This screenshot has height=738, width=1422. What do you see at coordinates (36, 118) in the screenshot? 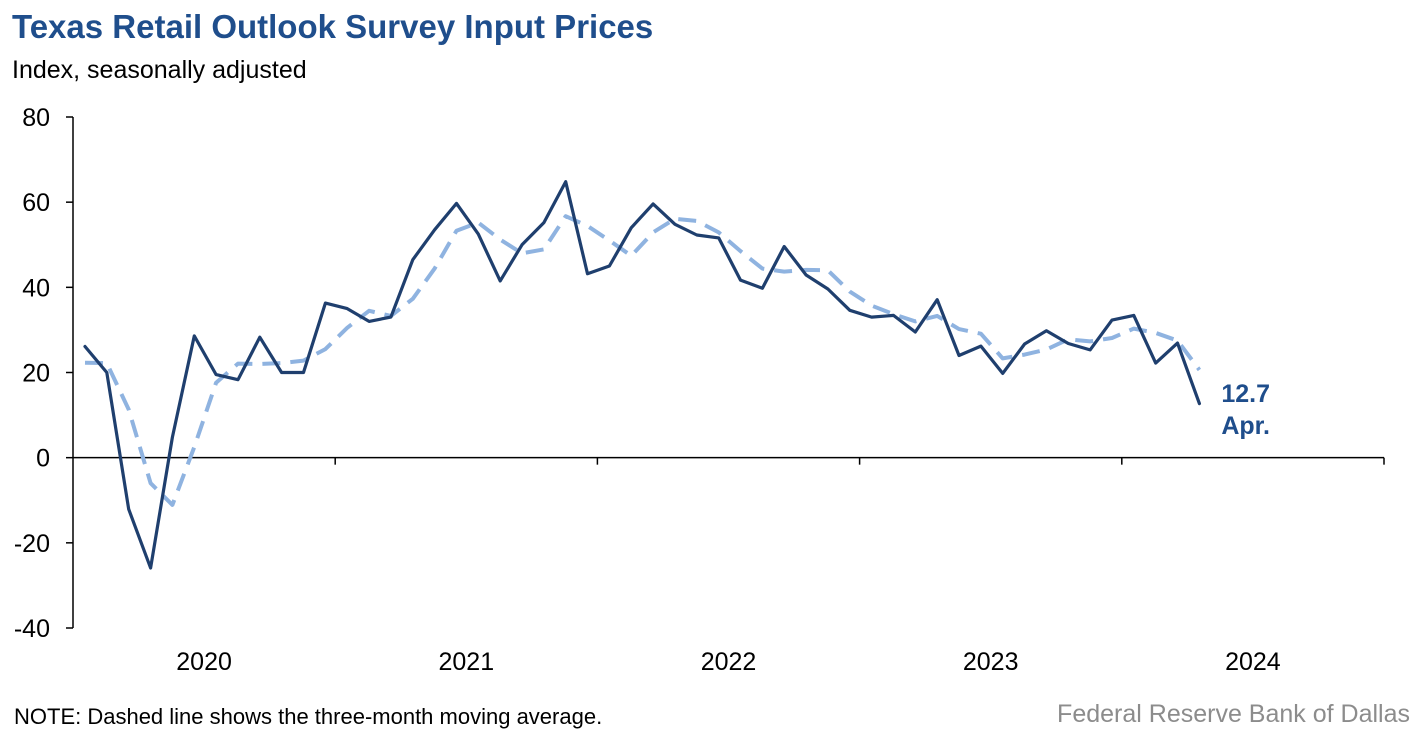
I see `y-tick-label: 80` at bounding box center [36, 118].